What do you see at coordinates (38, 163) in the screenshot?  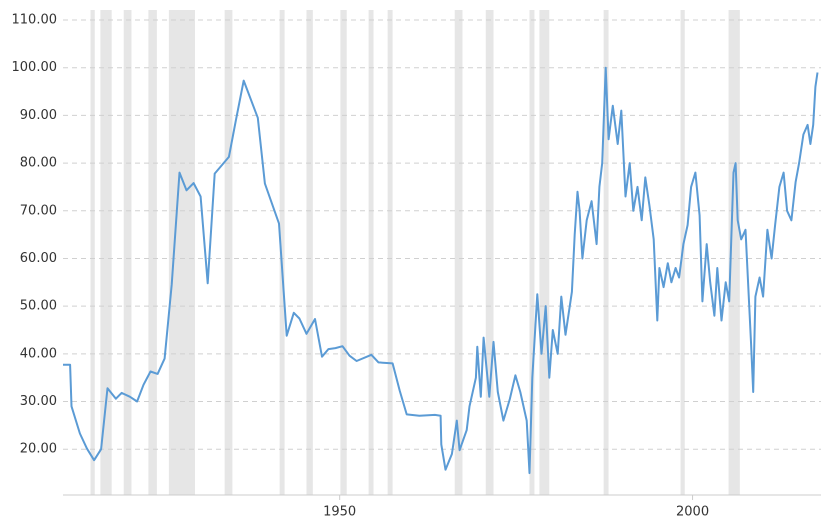 I see `y-tick-label: 80.00` at bounding box center [38, 163].